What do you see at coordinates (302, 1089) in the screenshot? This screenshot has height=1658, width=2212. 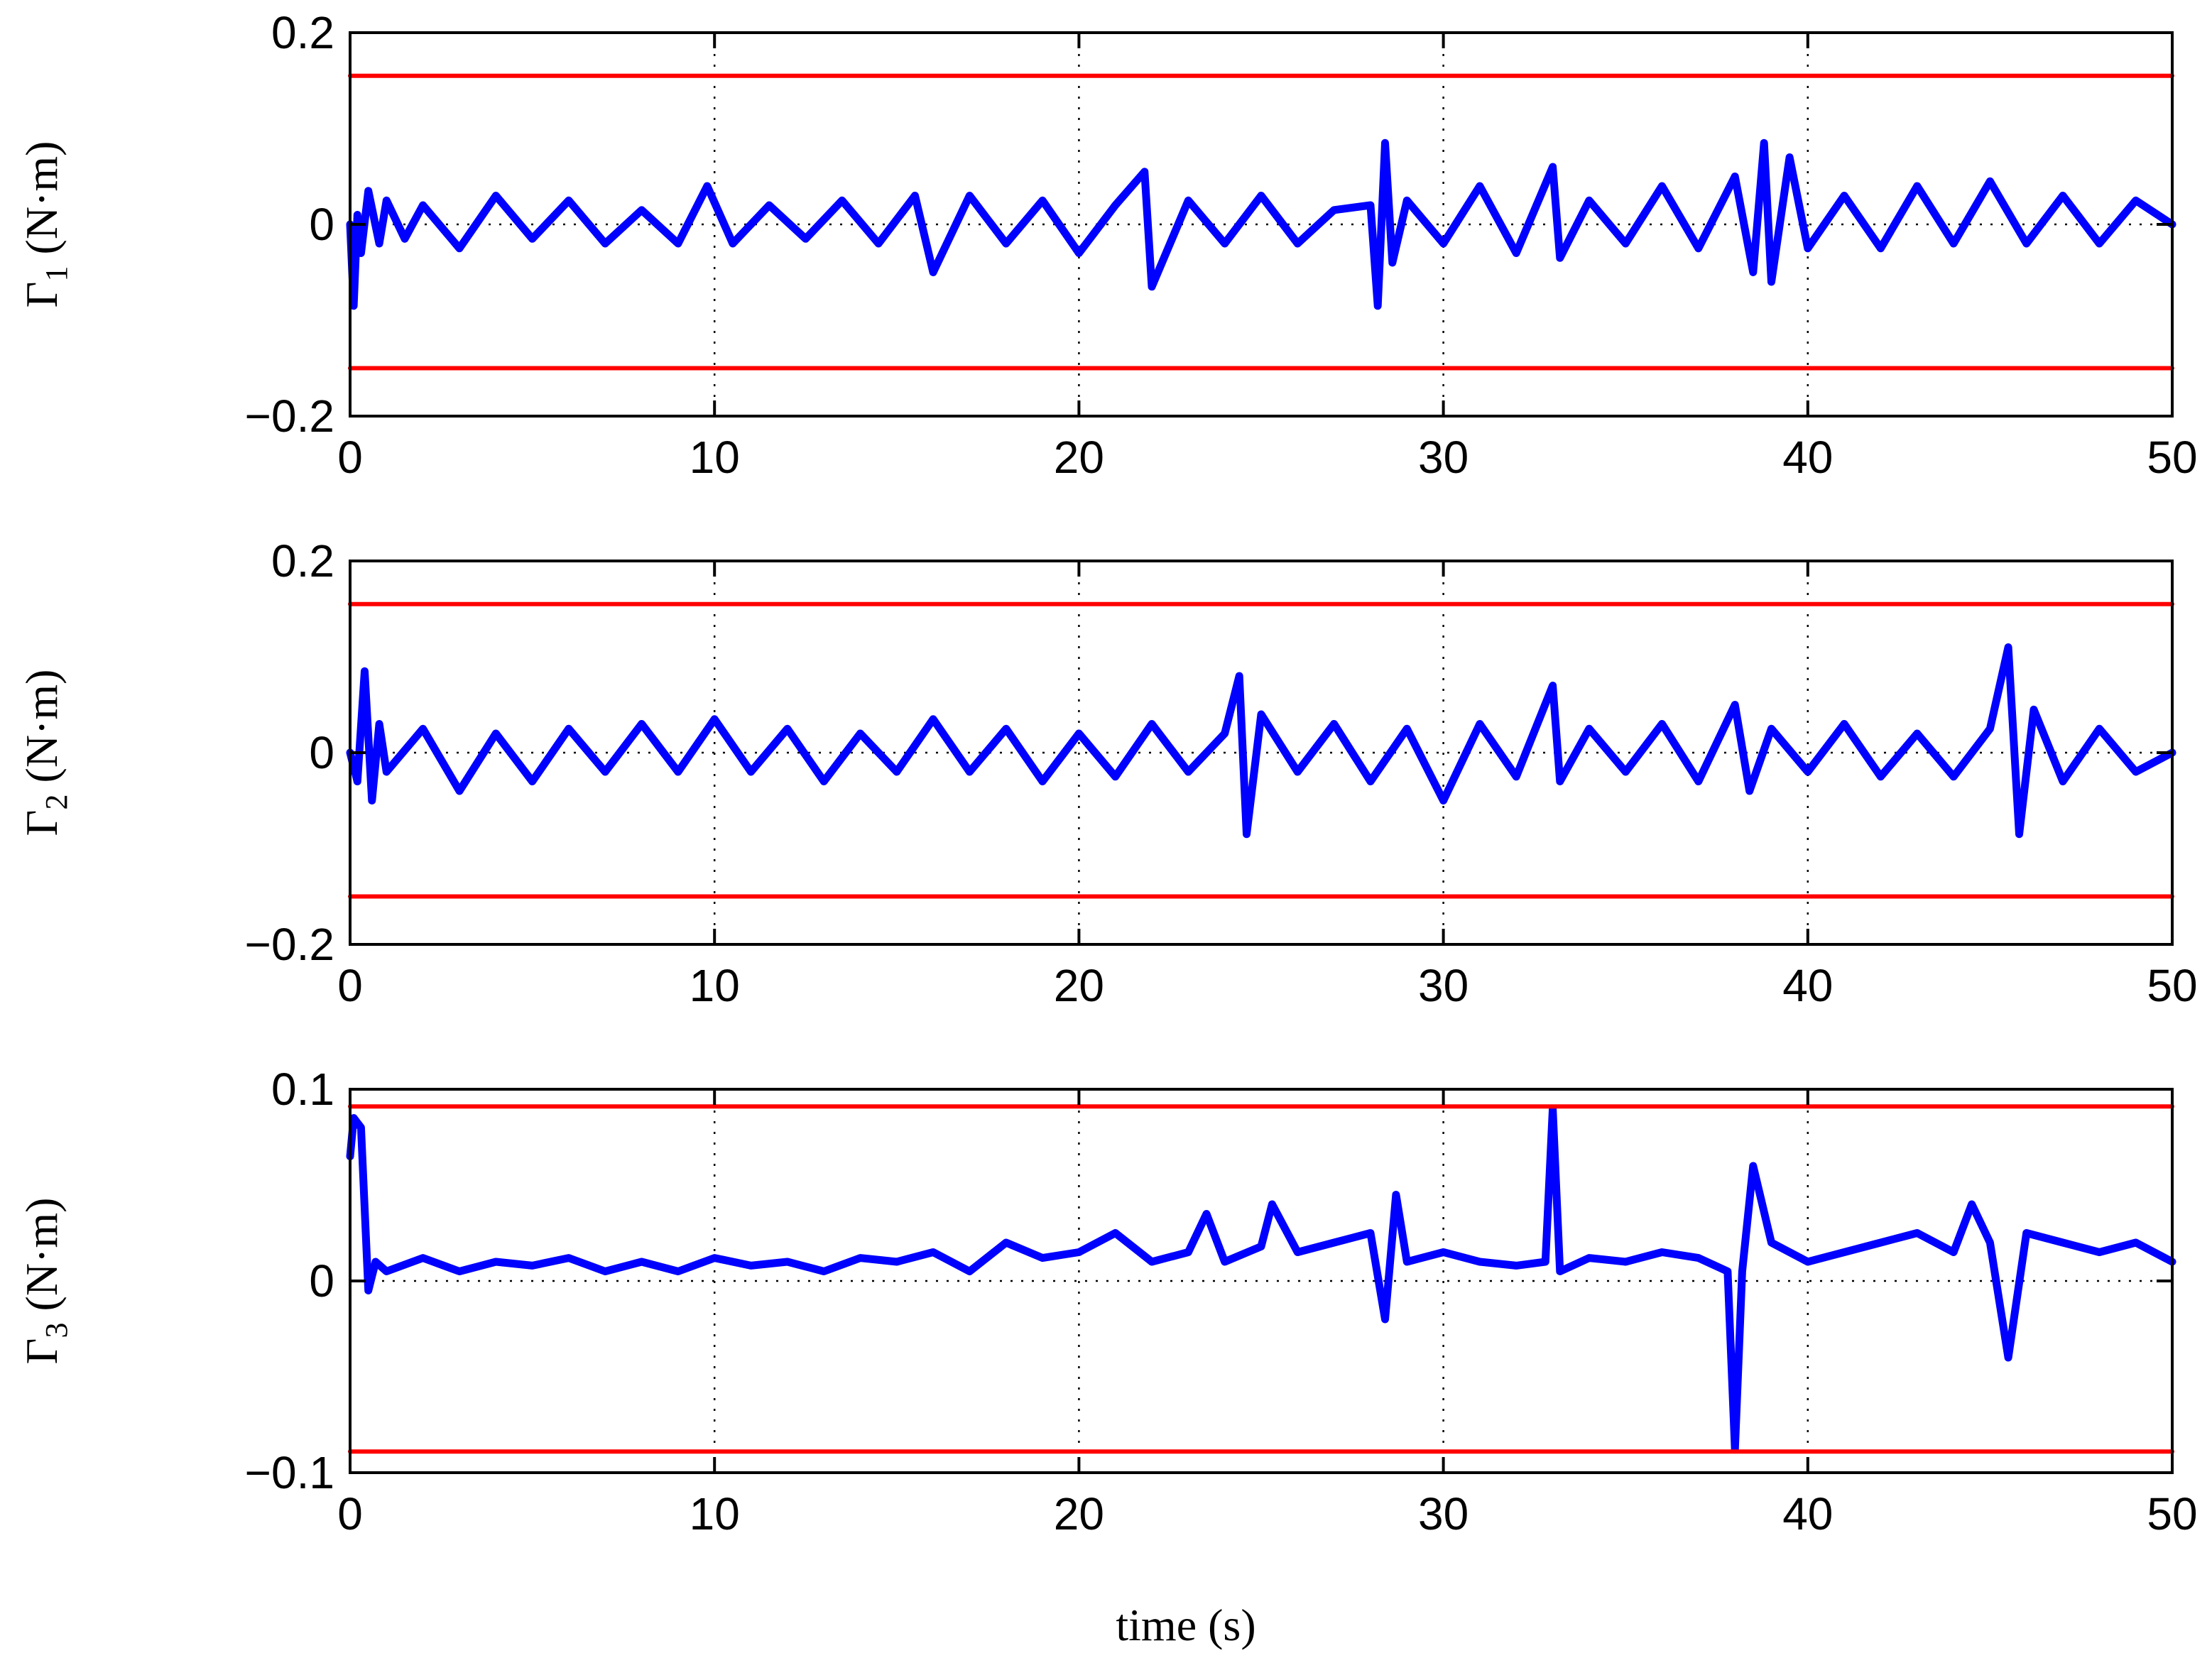 I see `y-tick-label: 0.1` at bounding box center [302, 1089].